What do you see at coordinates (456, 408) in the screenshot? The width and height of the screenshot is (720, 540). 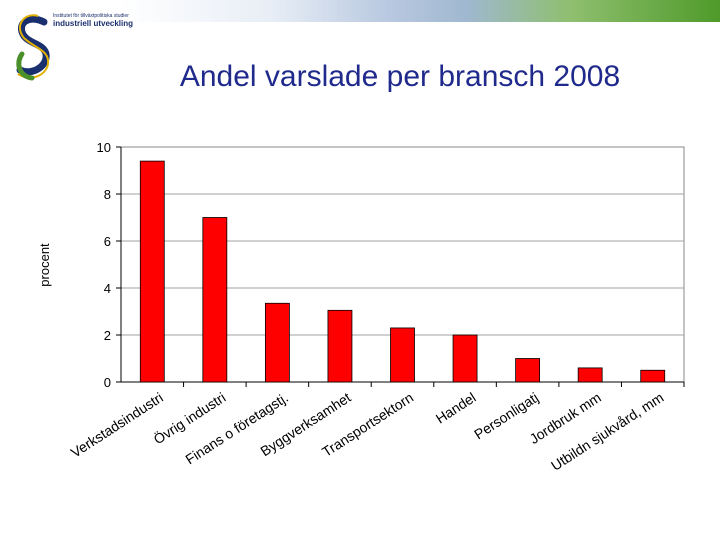 I see `x-tick-label: Handel` at bounding box center [456, 408].